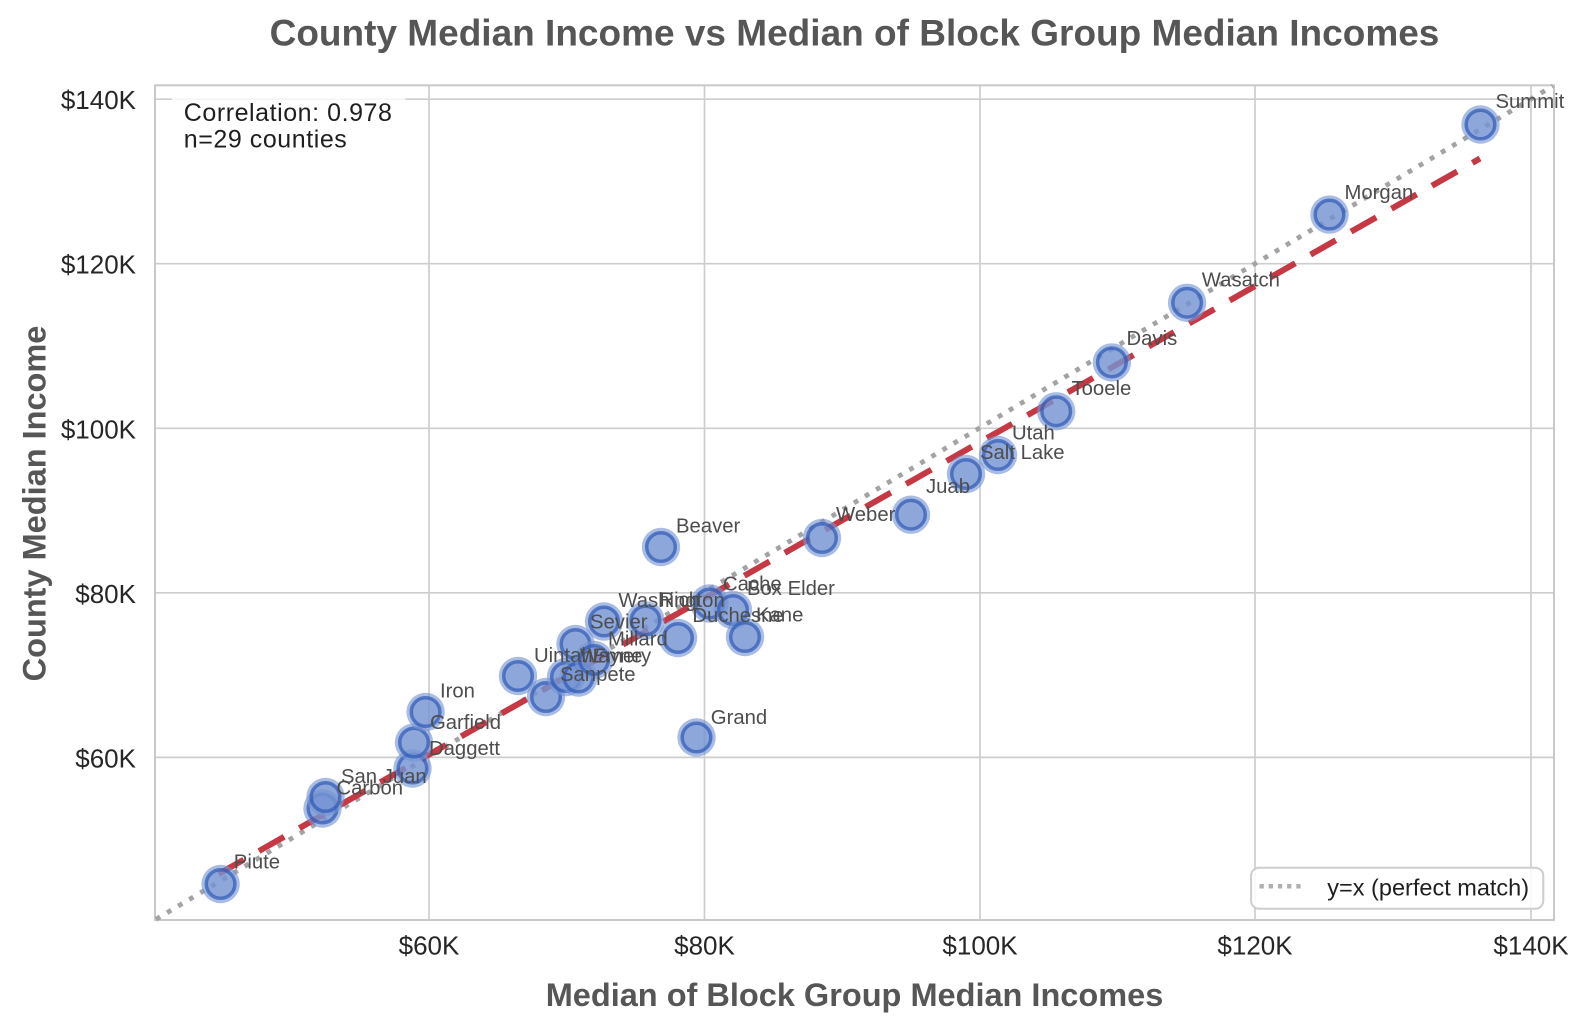  Describe the element at coordinates (1241, 281) in the screenshot. I see `svg-text: Wasatch` at that location.